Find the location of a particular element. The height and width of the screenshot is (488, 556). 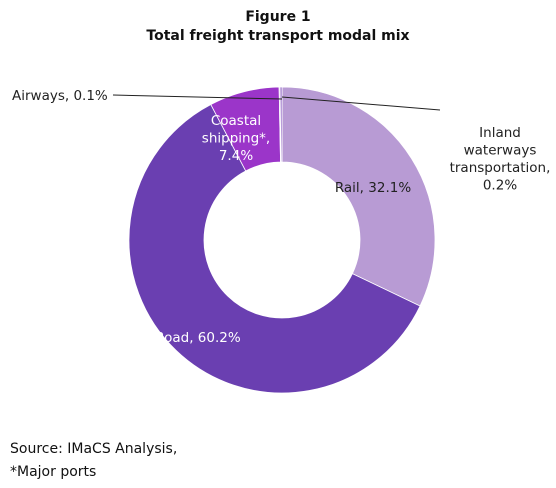

leader-line-inland-waterways-transportation is located at coordinates (361, 103).